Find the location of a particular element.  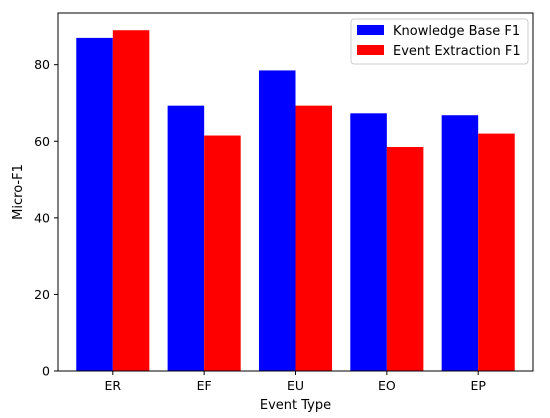

x-tick-label: EU is located at coordinates (295, 385).